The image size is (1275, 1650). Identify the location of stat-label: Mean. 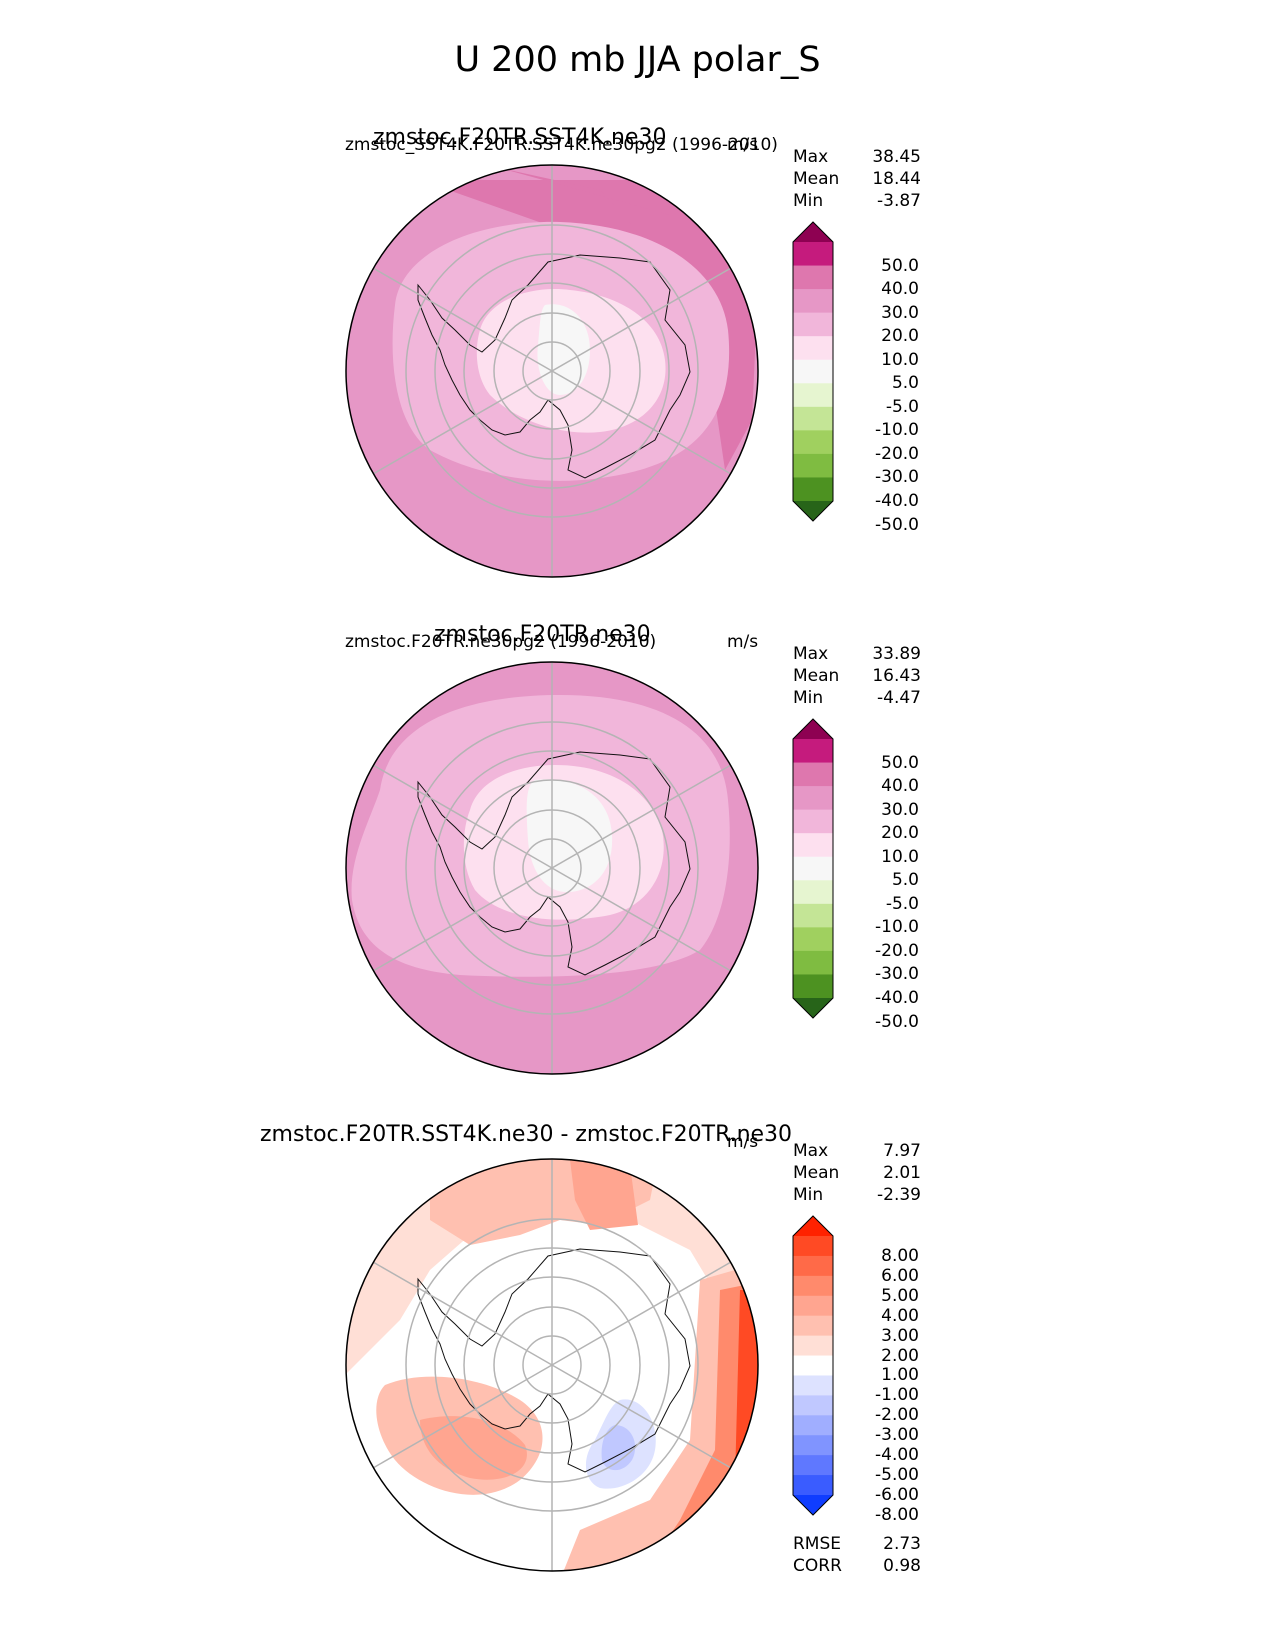
(816, 179).